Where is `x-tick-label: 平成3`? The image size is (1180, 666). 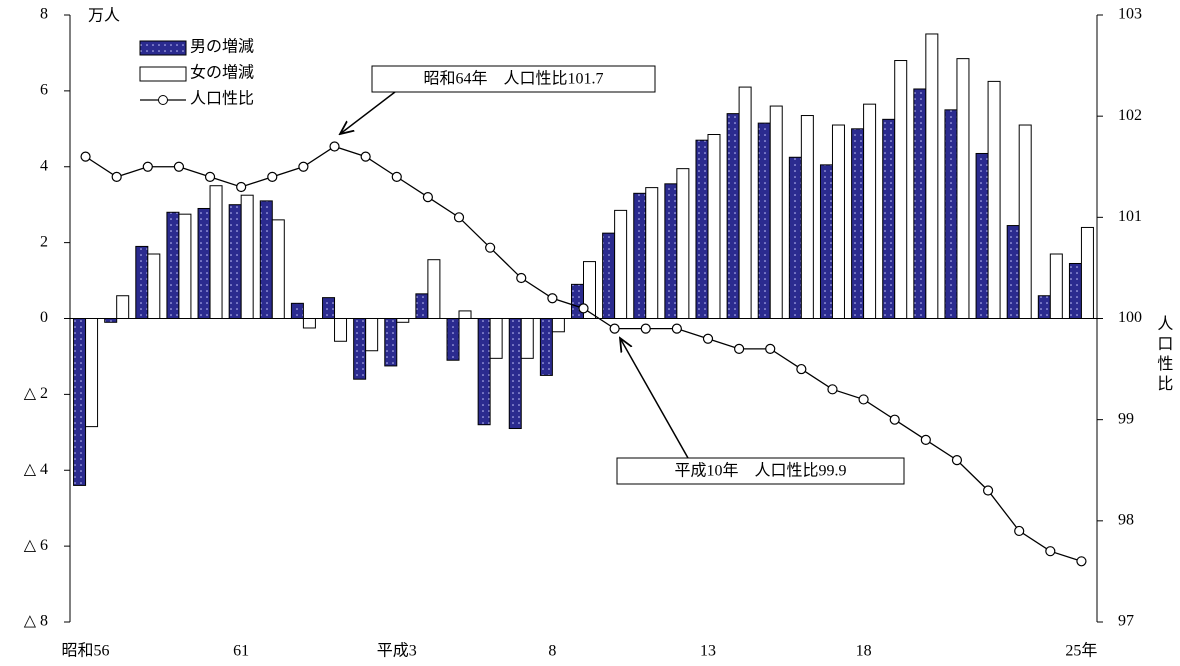
x-tick-label: 平成3 is located at coordinates (397, 651).